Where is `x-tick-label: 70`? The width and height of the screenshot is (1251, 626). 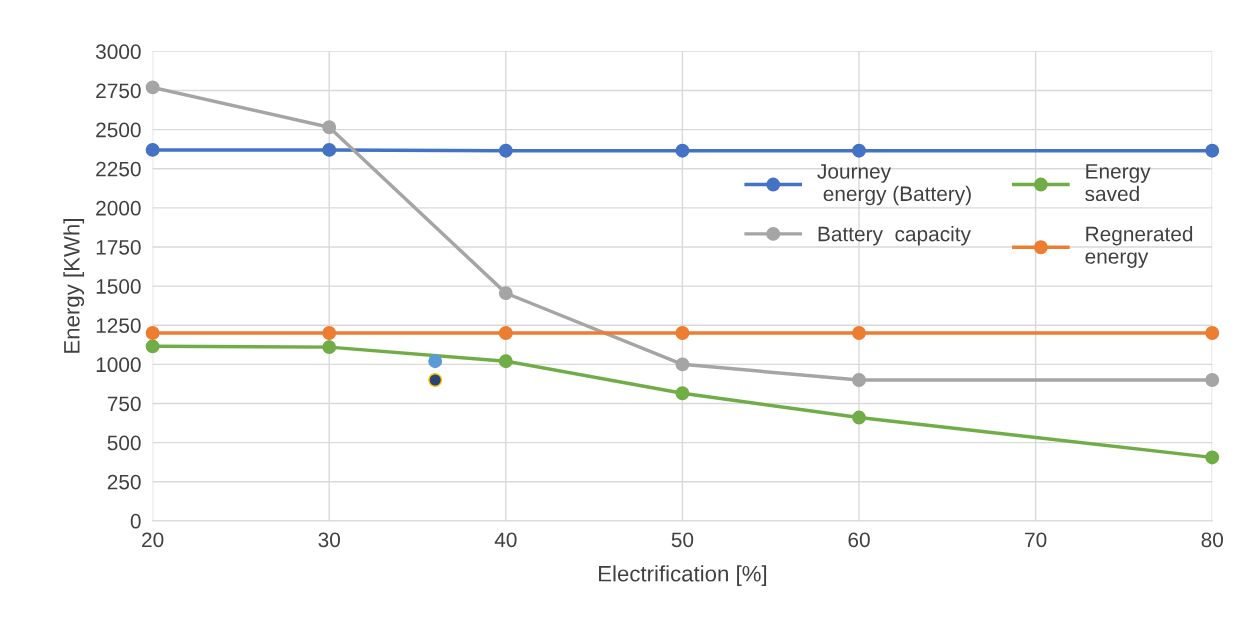
x-tick-label: 70 is located at coordinates (1036, 540).